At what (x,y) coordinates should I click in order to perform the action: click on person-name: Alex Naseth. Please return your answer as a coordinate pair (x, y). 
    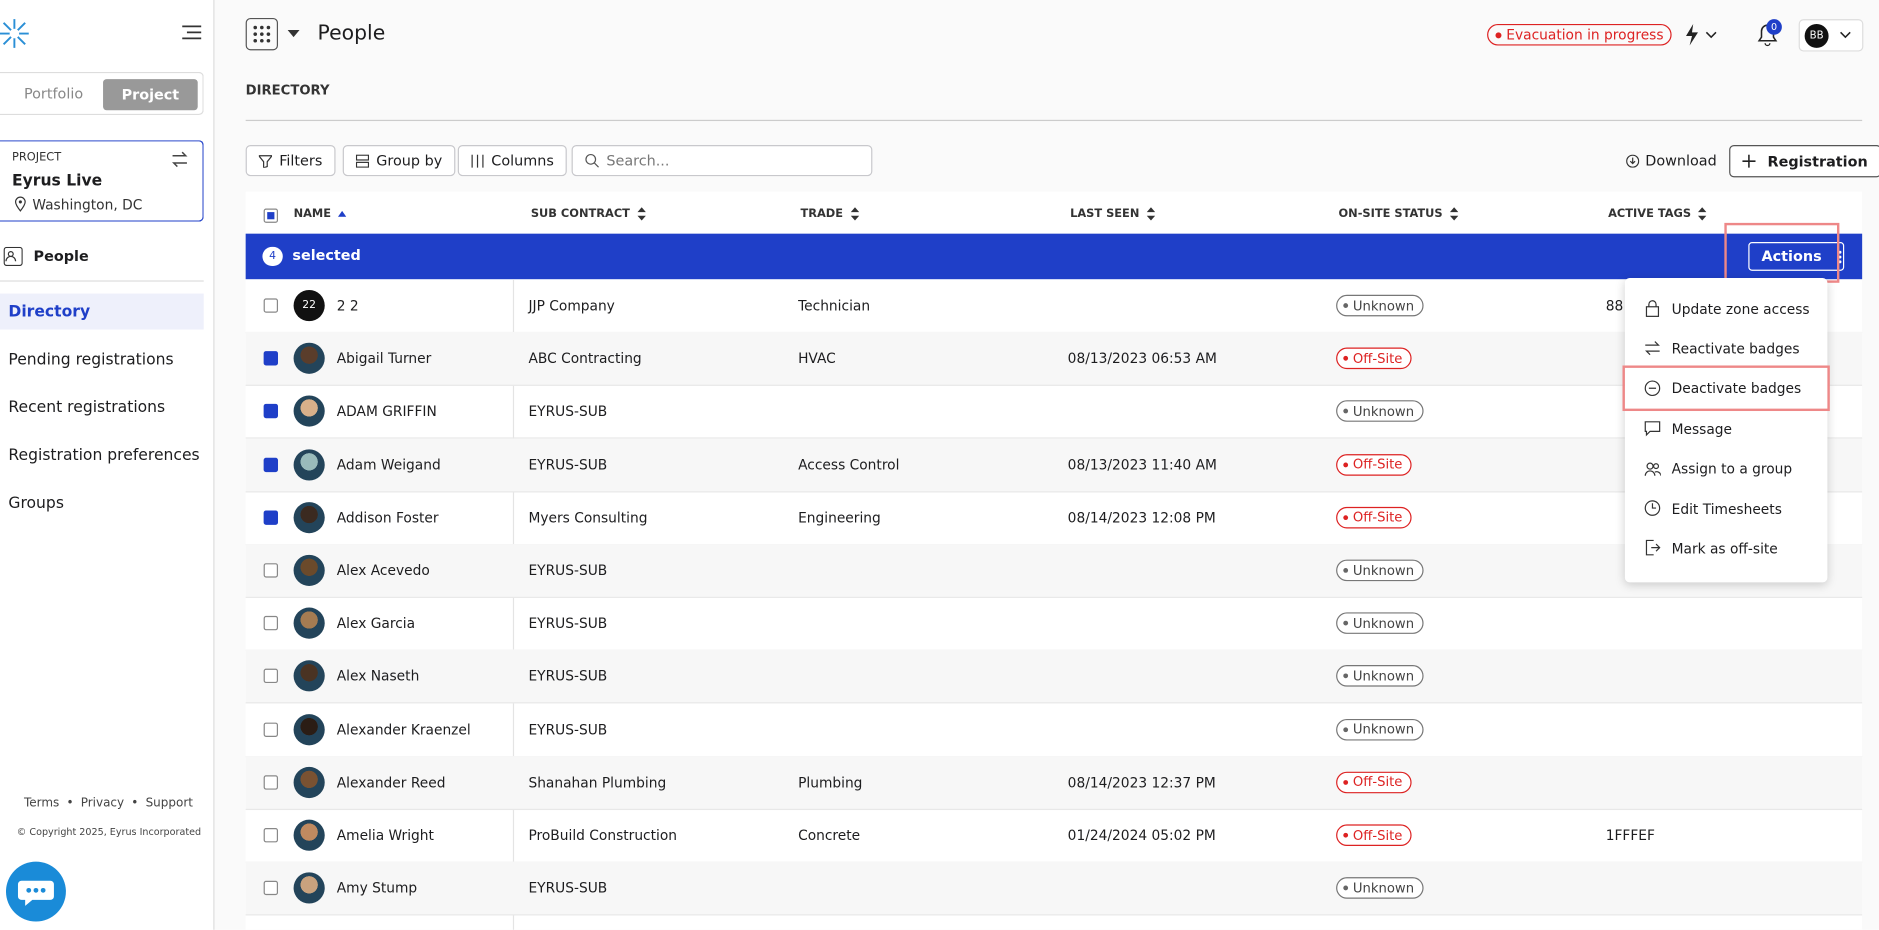
    Looking at the image, I should click on (378, 676).